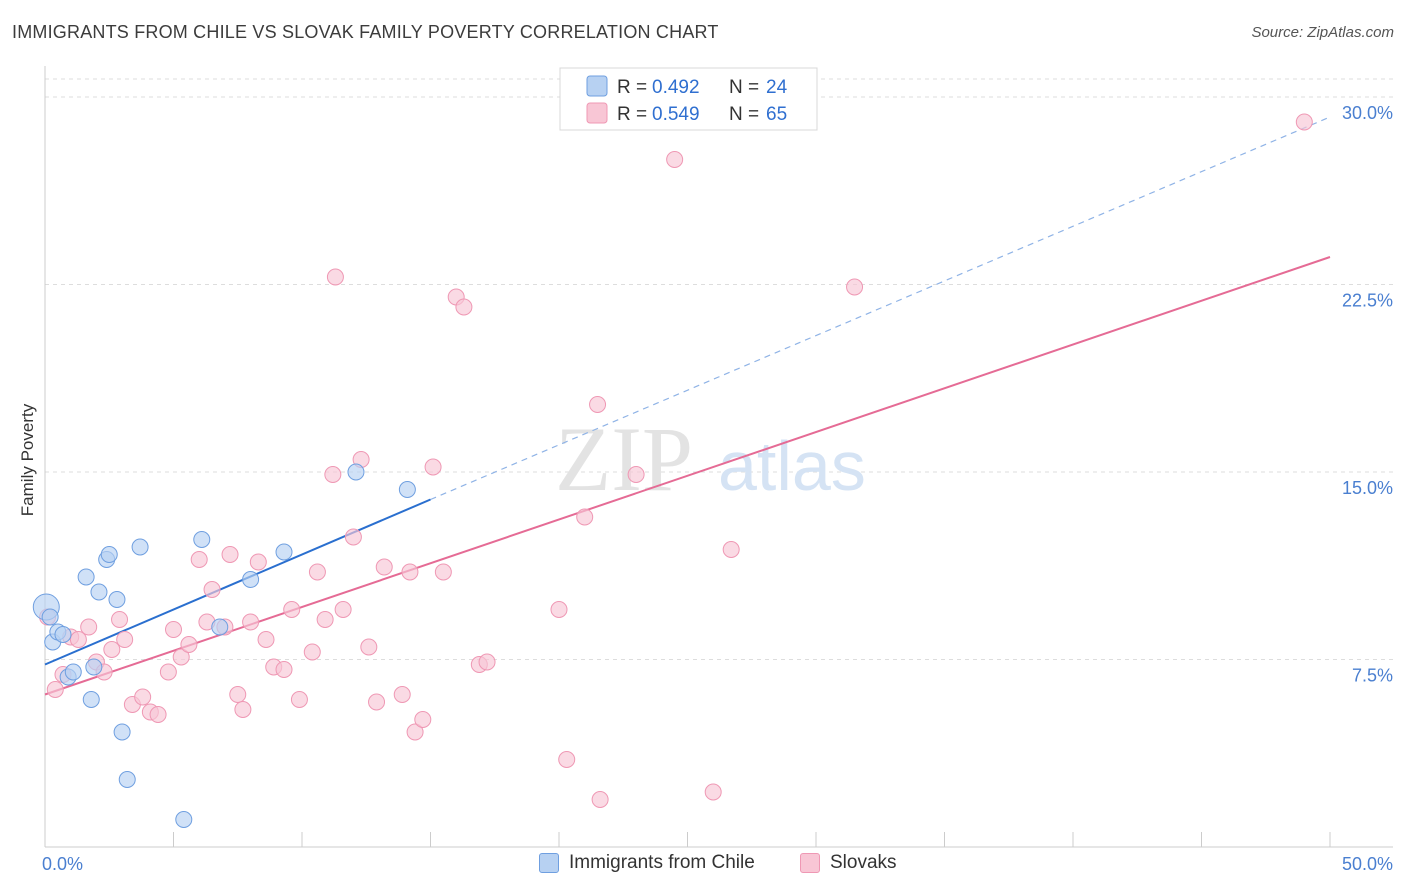  I want to click on legend-bottom-item-chile: Immigrants from Chile, so click(647, 863).